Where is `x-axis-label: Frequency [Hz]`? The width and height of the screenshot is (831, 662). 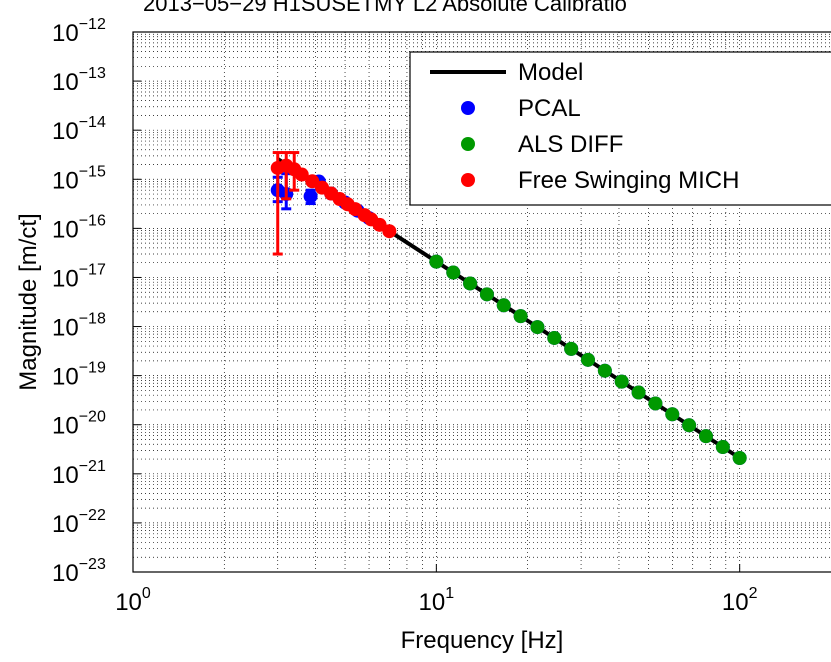
x-axis-label: Frequency [Hz] is located at coordinates (482, 640).